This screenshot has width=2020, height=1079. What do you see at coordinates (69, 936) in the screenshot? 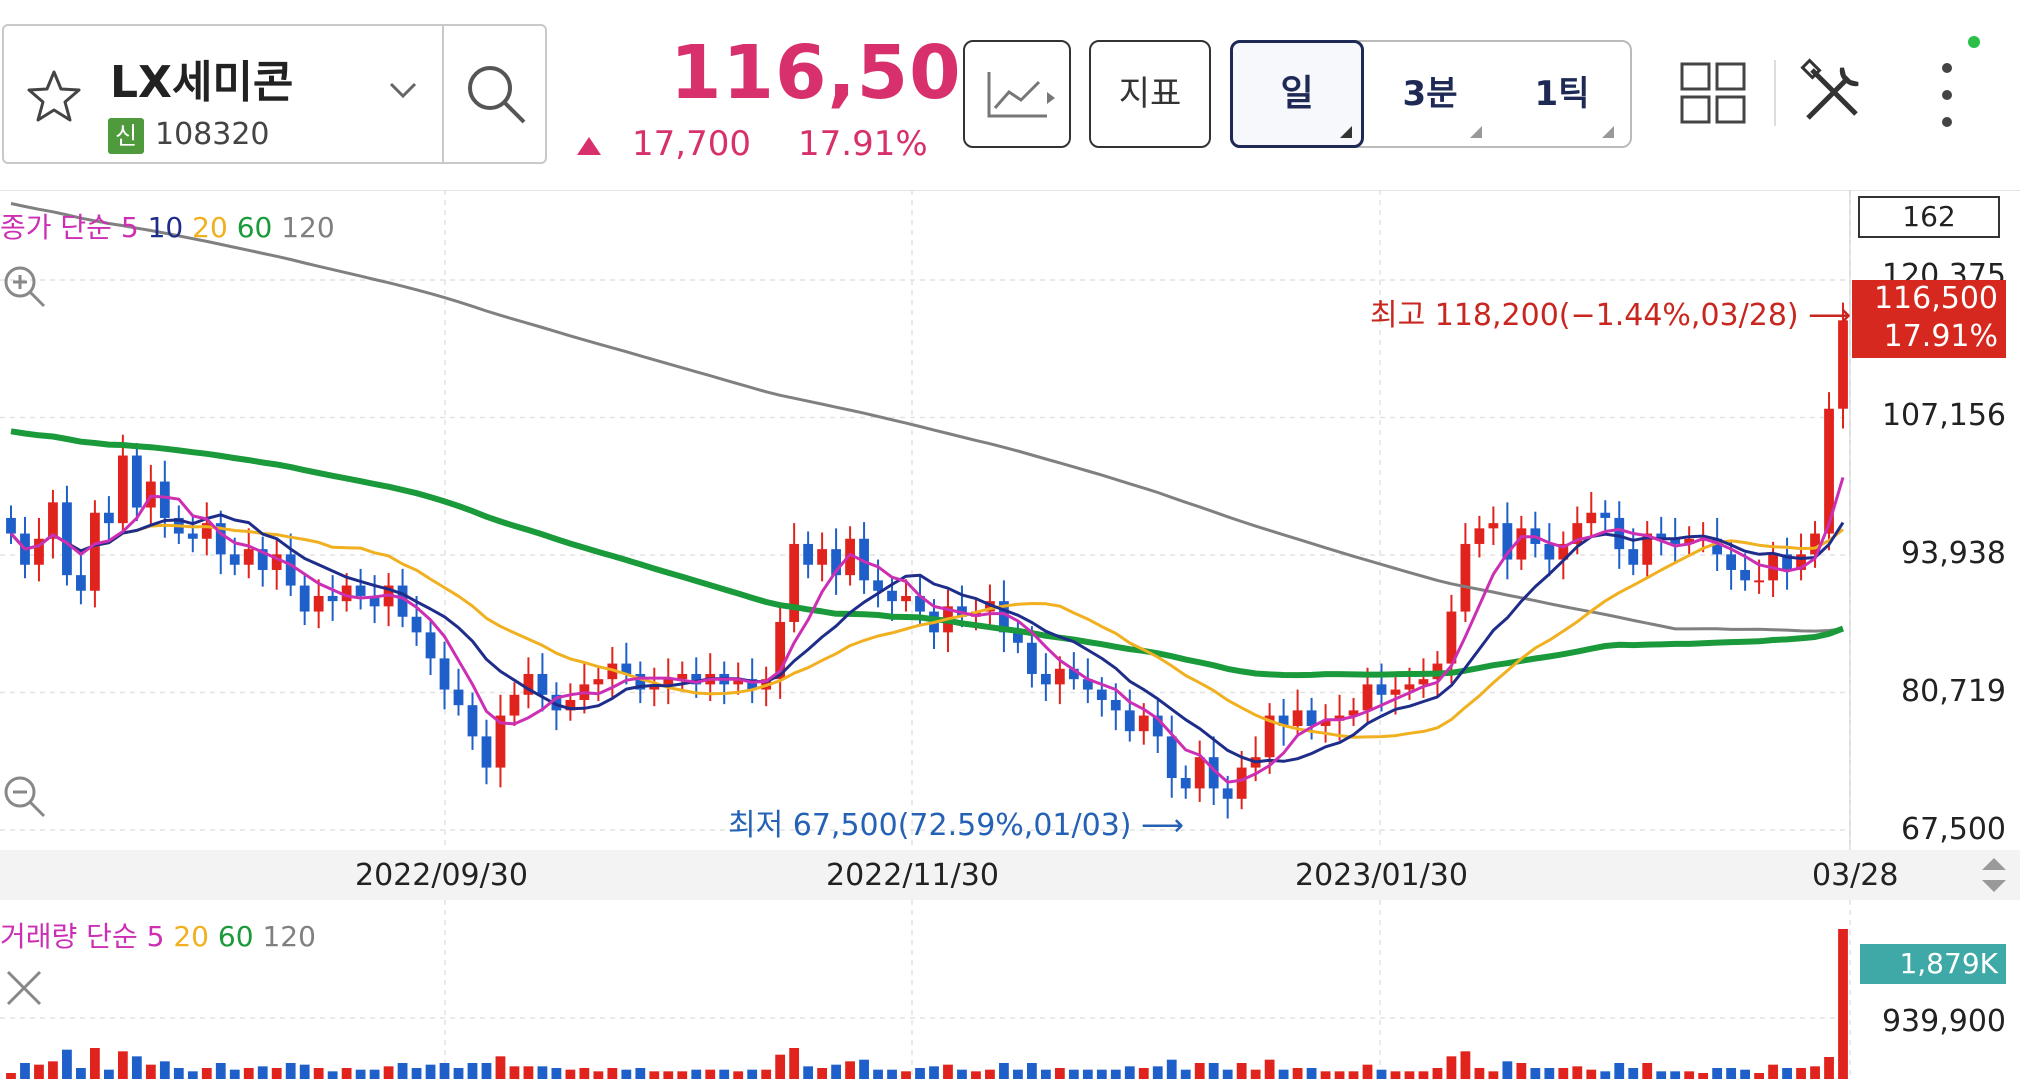
I see `volume-legend-prefix: 거래량 단순` at bounding box center [69, 936].